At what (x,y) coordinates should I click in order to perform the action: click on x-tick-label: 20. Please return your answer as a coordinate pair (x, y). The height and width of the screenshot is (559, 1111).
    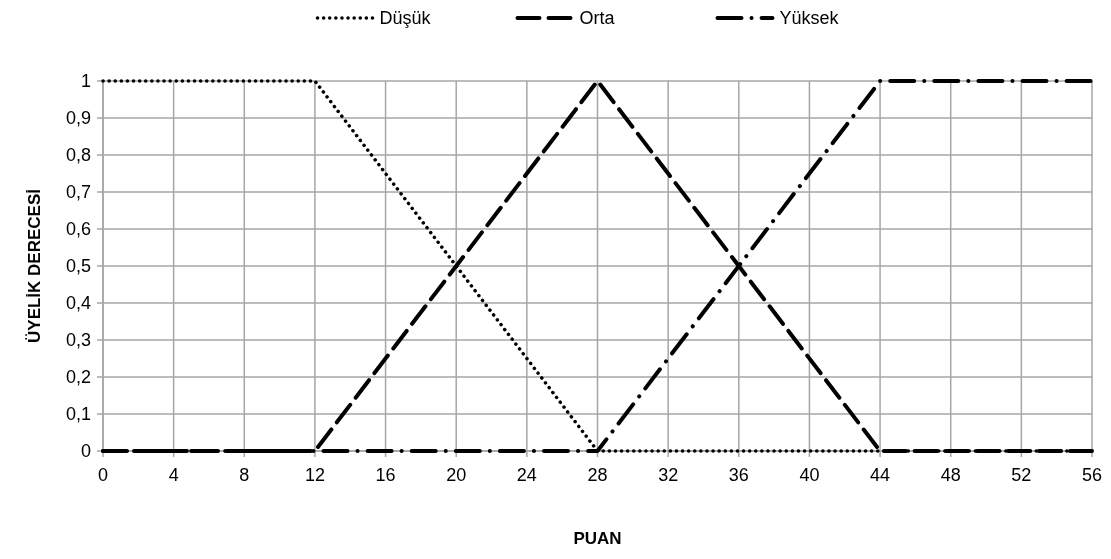
    Looking at the image, I should click on (456, 475).